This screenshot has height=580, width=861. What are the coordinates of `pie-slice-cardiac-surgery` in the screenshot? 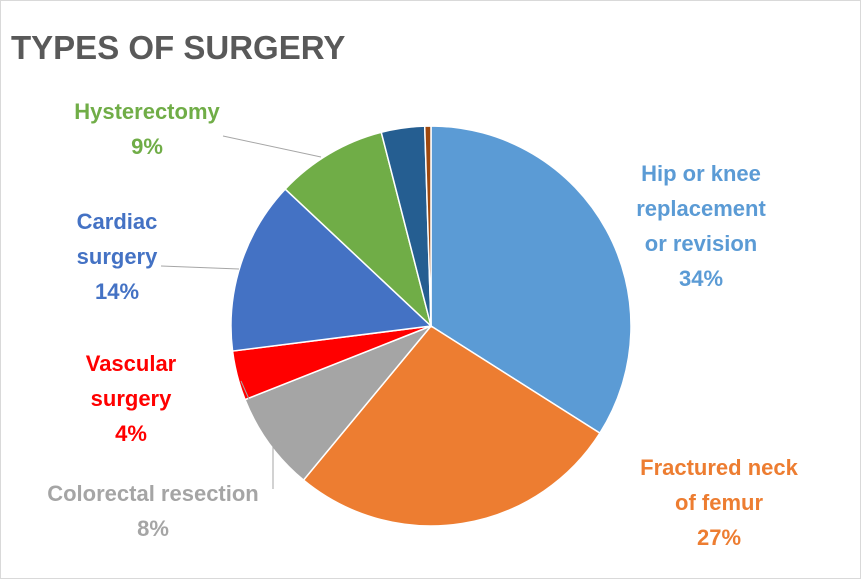 It's located at (331, 270).